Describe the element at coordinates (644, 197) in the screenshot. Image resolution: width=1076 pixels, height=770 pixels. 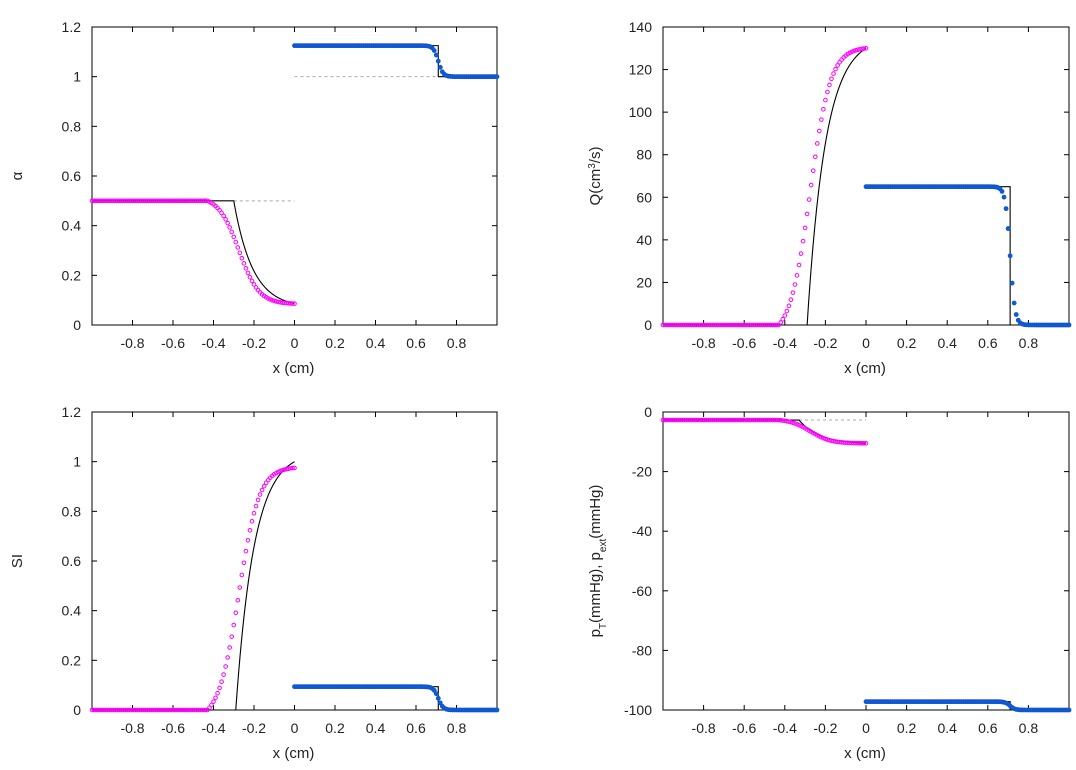
I see `y-tick-label: 60` at that location.